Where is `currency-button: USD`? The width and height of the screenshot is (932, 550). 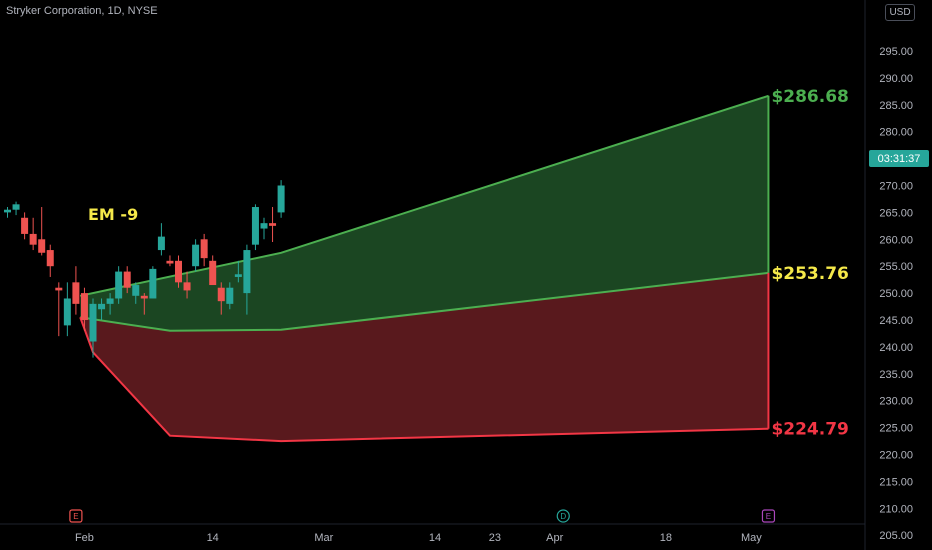 currency-button: USD is located at coordinates (900, 12).